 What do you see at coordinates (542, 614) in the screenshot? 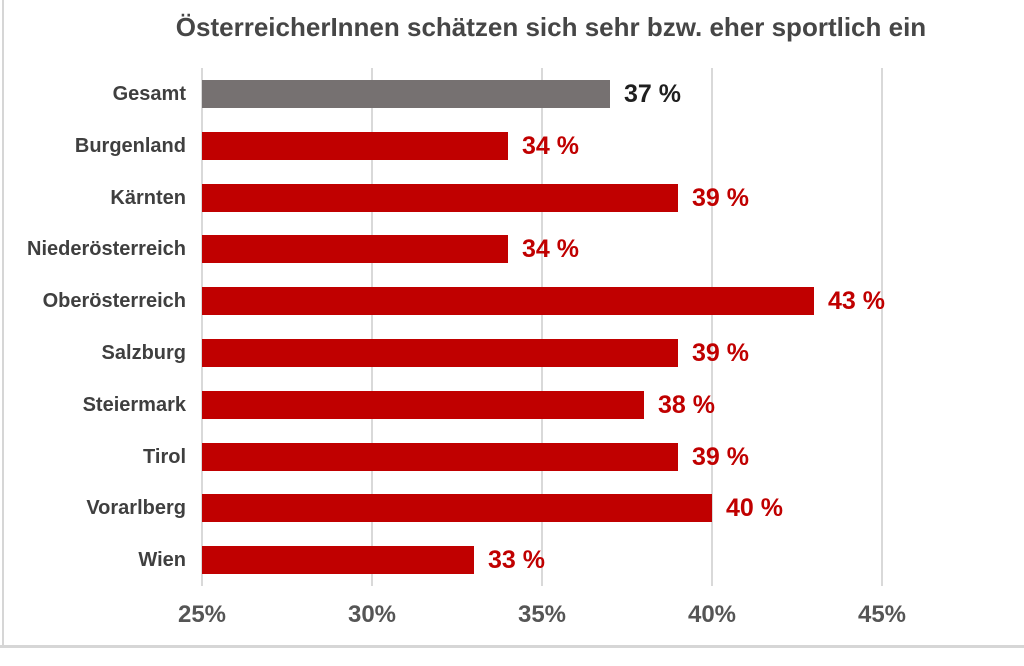
I see `x-tick-label-35: 35%` at bounding box center [542, 614].